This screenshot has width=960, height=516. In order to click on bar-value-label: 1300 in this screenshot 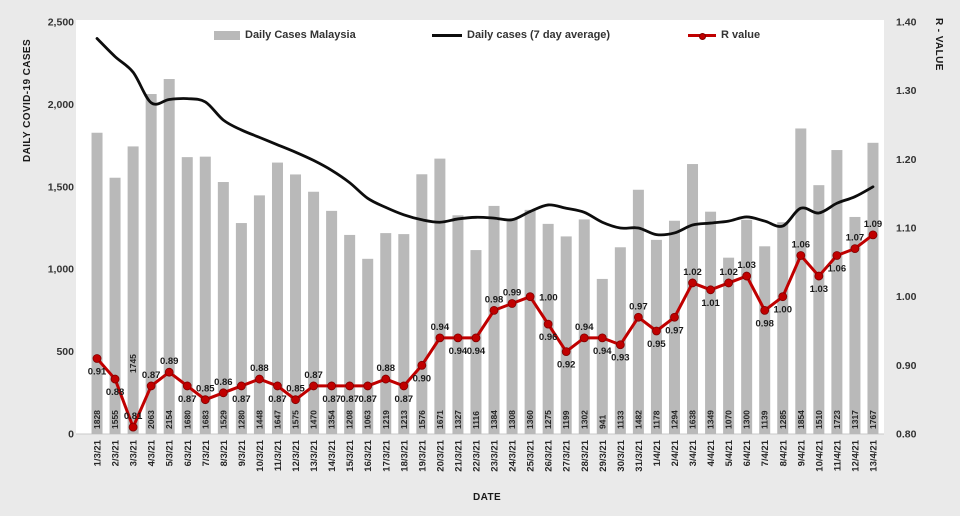, I will do `click(747, 419)`.